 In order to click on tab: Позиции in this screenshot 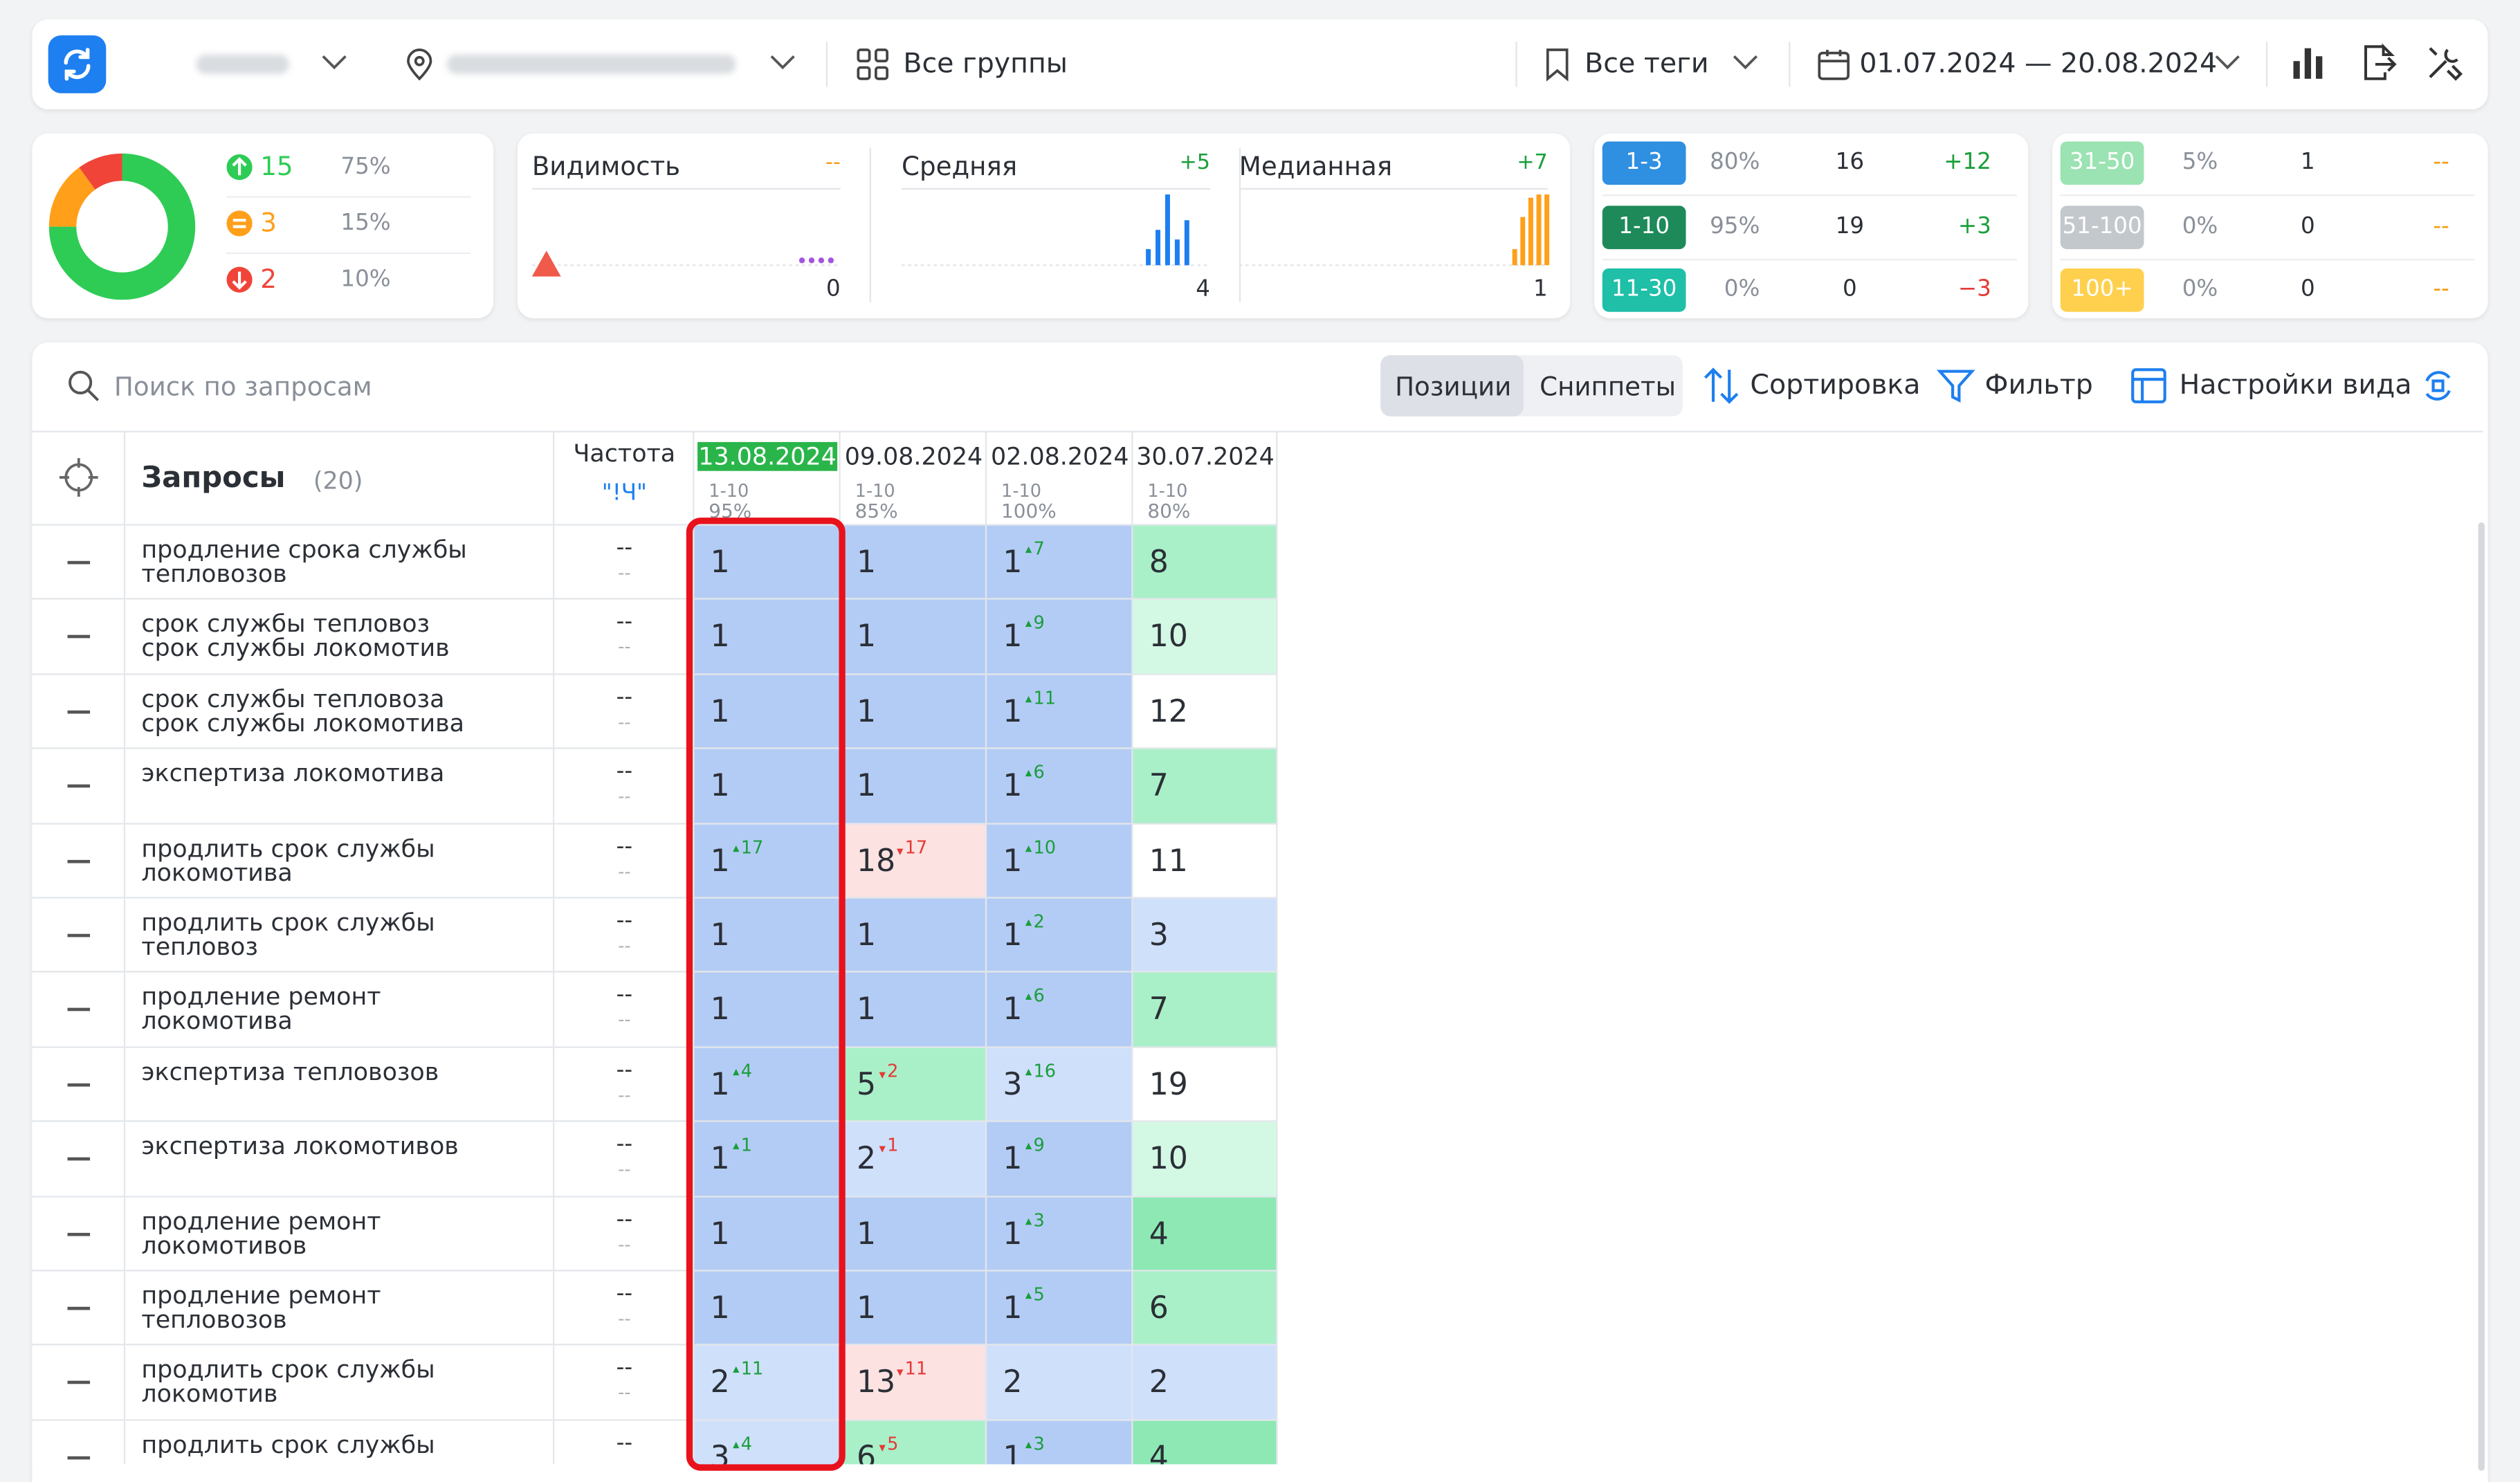, I will do `click(1454, 386)`.